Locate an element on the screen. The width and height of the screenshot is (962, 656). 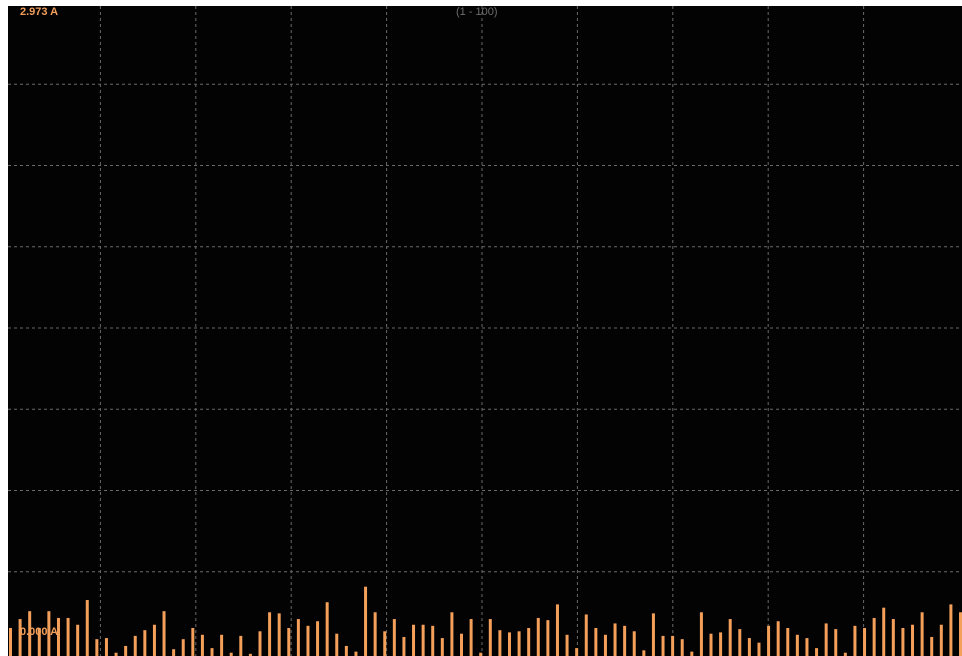
y-min-label: 0.000 A is located at coordinates (39, 632).